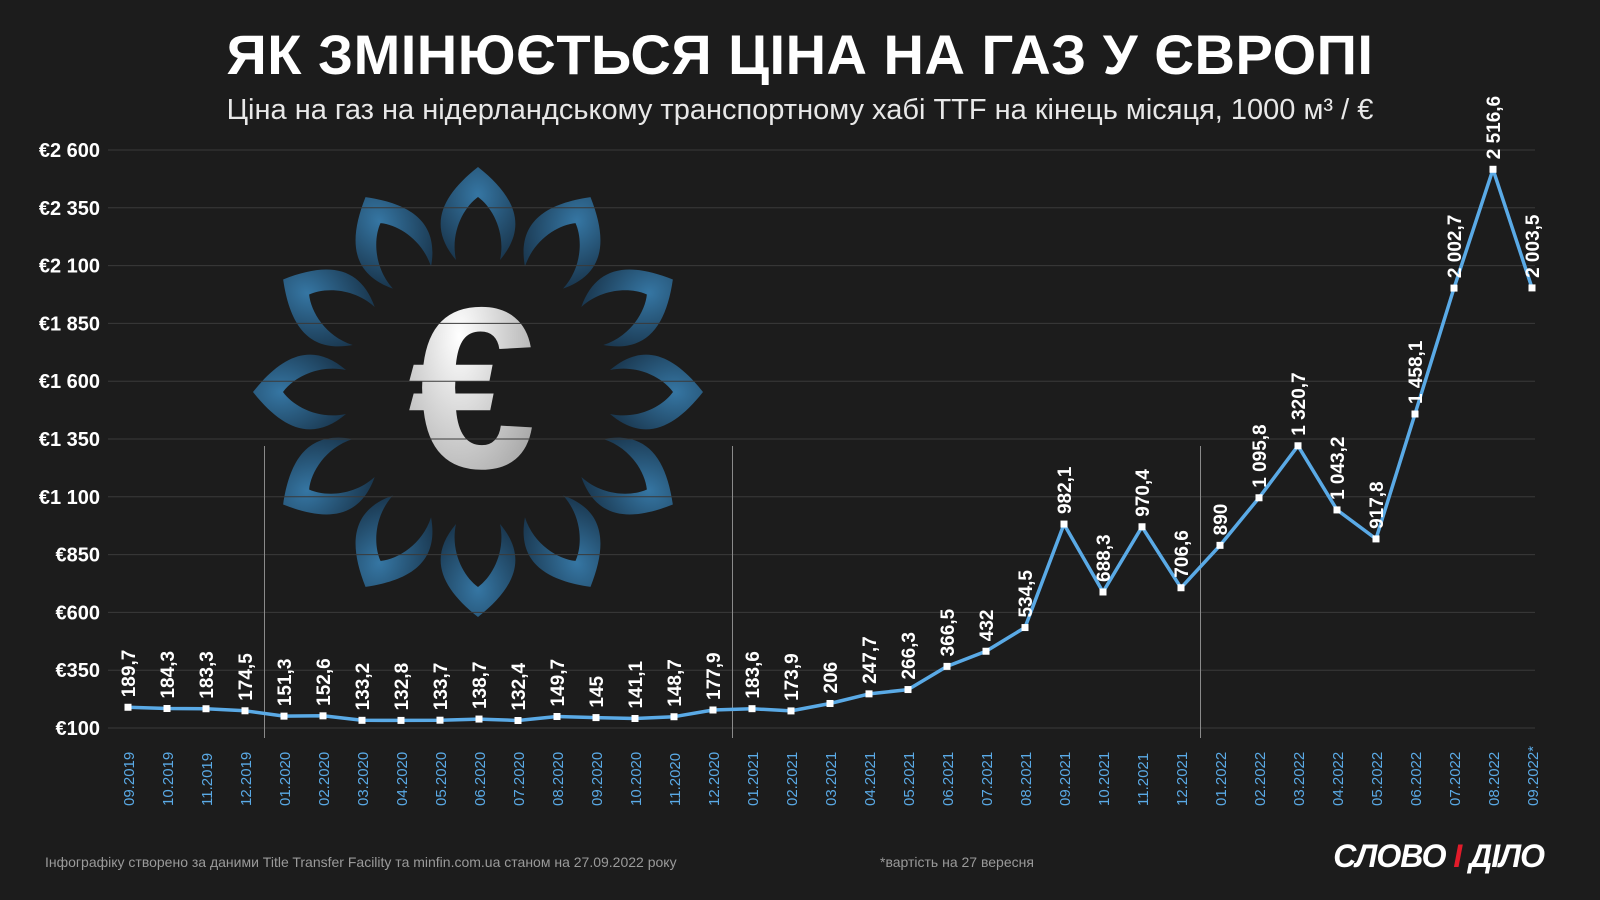 The height and width of the screenshot is (900, 1600). What do you see at coordinates (675, 779) in the screenshot?
I see `x-tick-label: 11.2020` at bounding box center [675, 779].